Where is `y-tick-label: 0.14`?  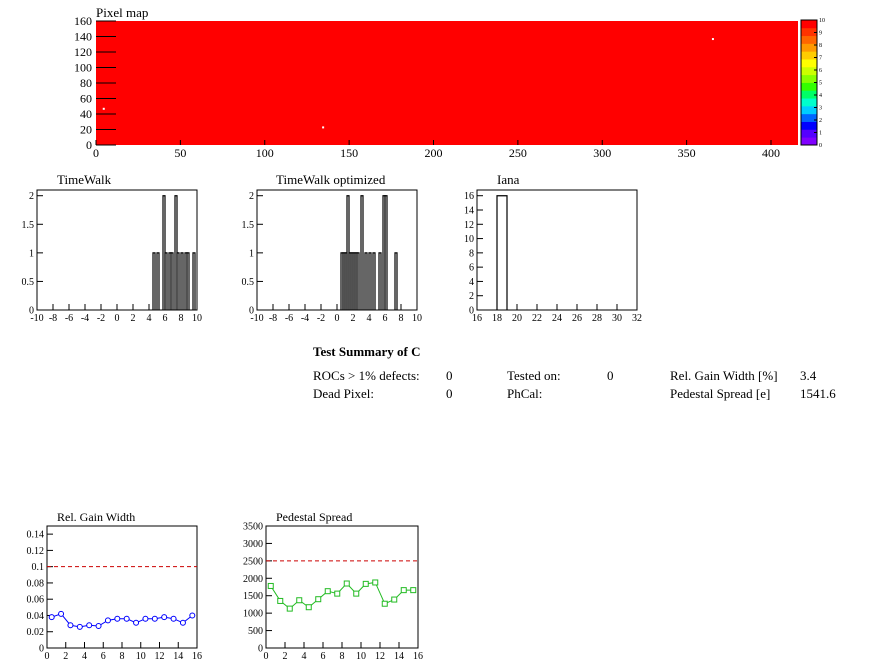 y-tick-label: 0.14 is located at coordinates (36, 535).